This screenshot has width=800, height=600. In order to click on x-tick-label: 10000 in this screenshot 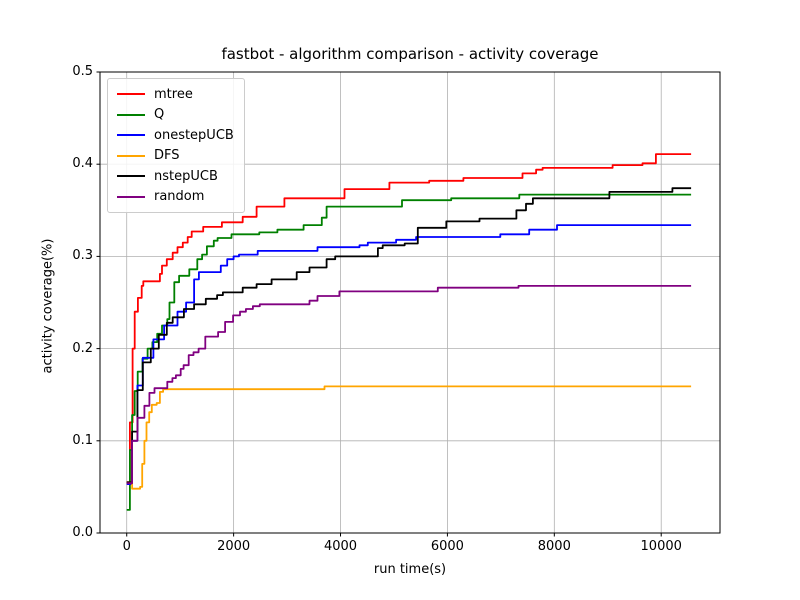, I will do `click(661, 546)`.